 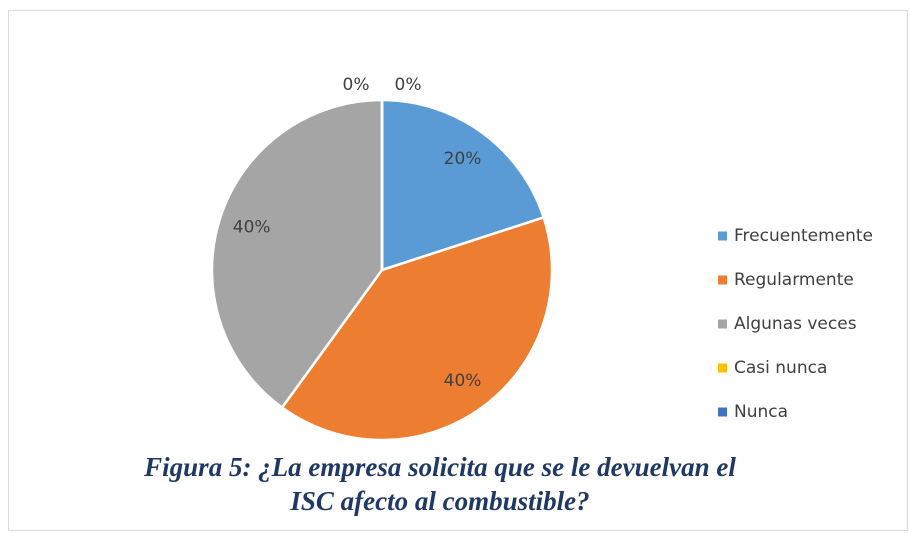 What do you see at coordinates (794, 280) in the screenshot?
I see `legend-label: Regularmente` at bounding box center [794, 280].